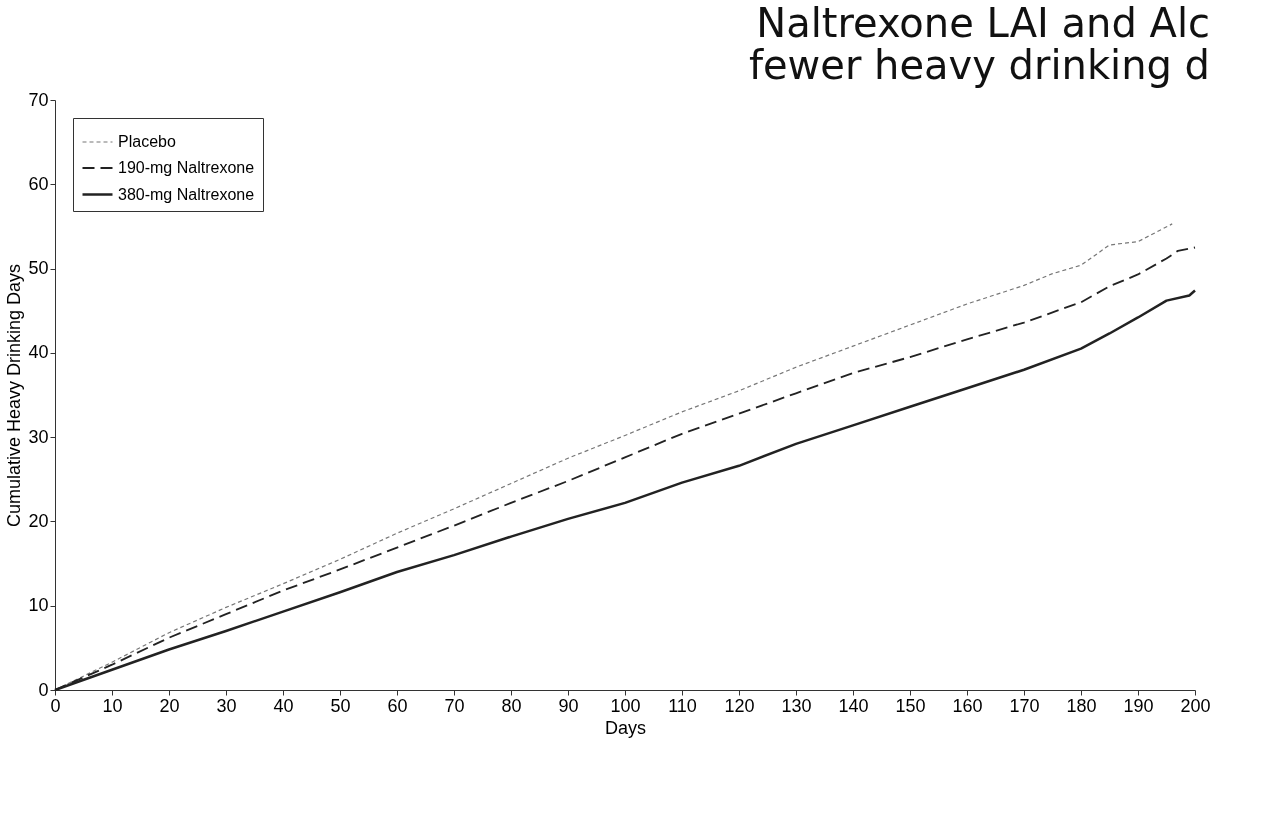 The width and height of the screenshot is (1268, 814). I want to click on y-tick-label: 40, so click(38, 352).